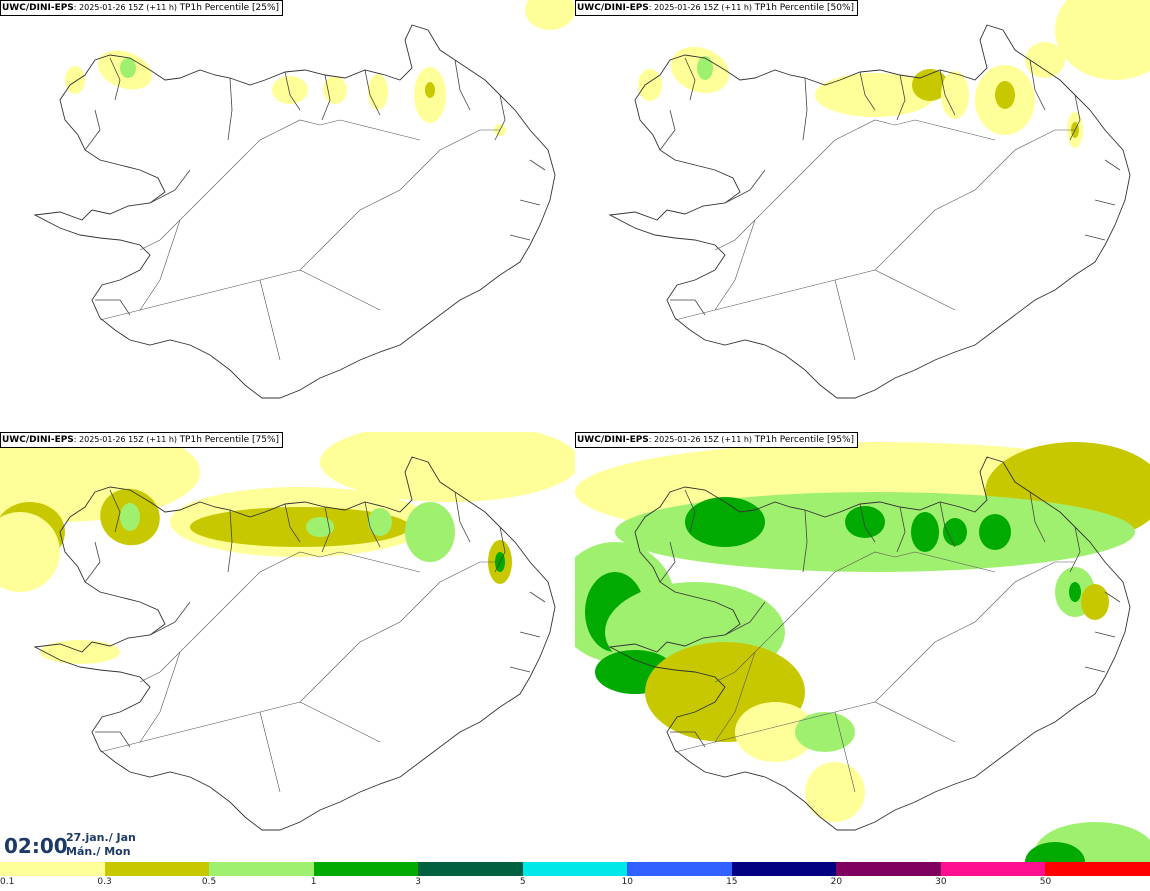  I want to click on valid-time-box: 02:00 27.jan./ Jan Mán./ Mon, so click(68, 844).